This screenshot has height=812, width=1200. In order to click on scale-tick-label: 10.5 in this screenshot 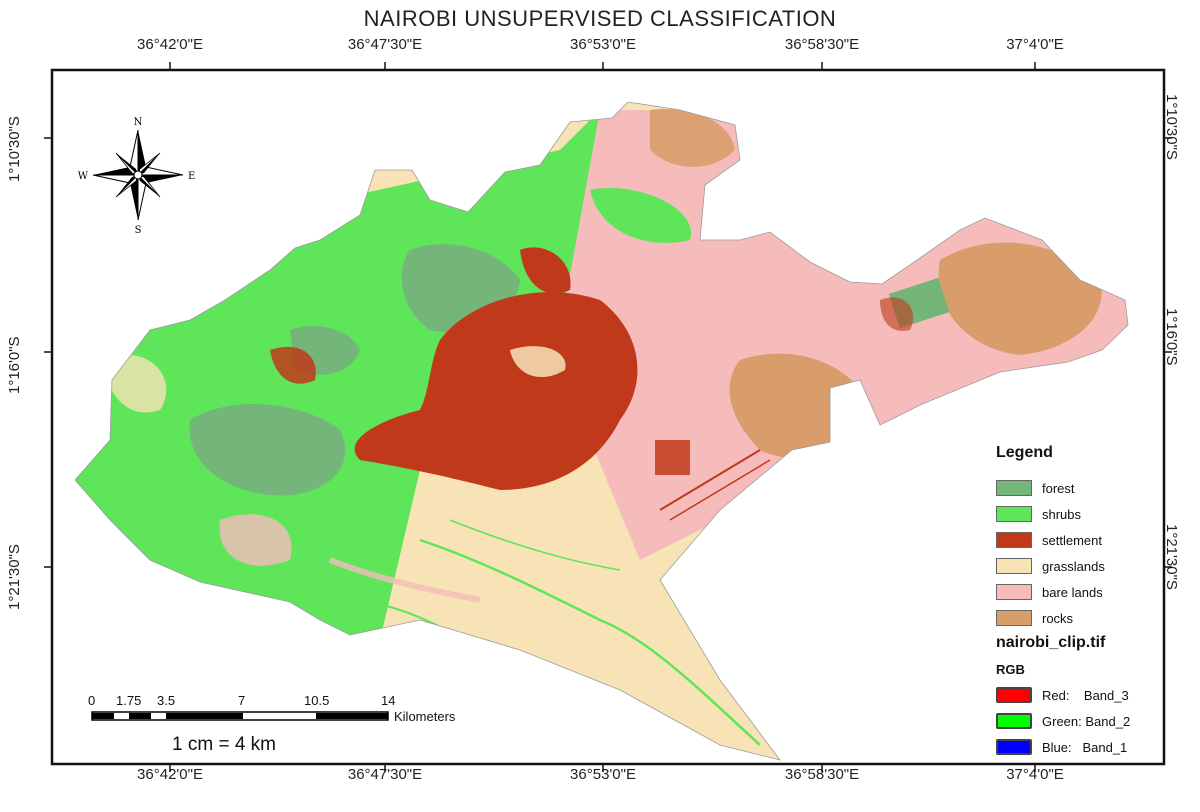, I will do `click(317, 700)`.